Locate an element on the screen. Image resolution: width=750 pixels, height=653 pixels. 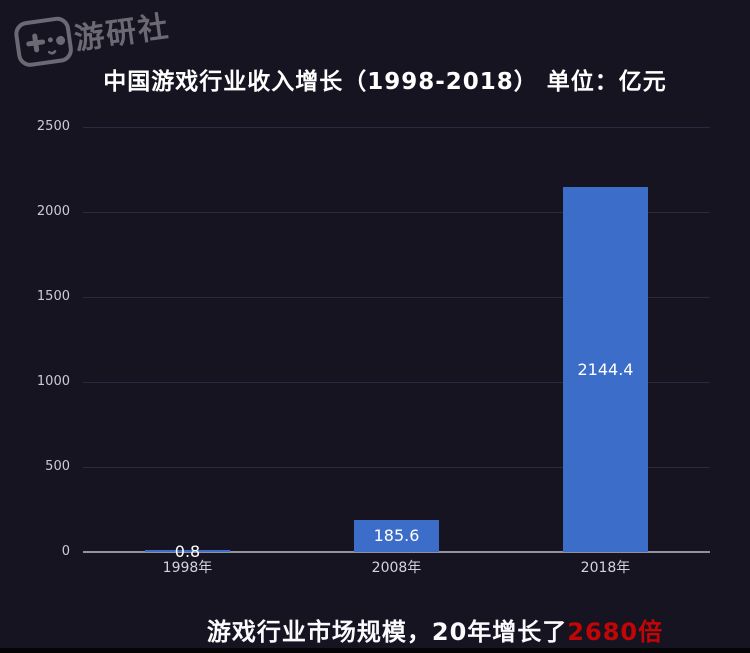
bar-value-label: 2144.4 is located at coordinates (605, 369).